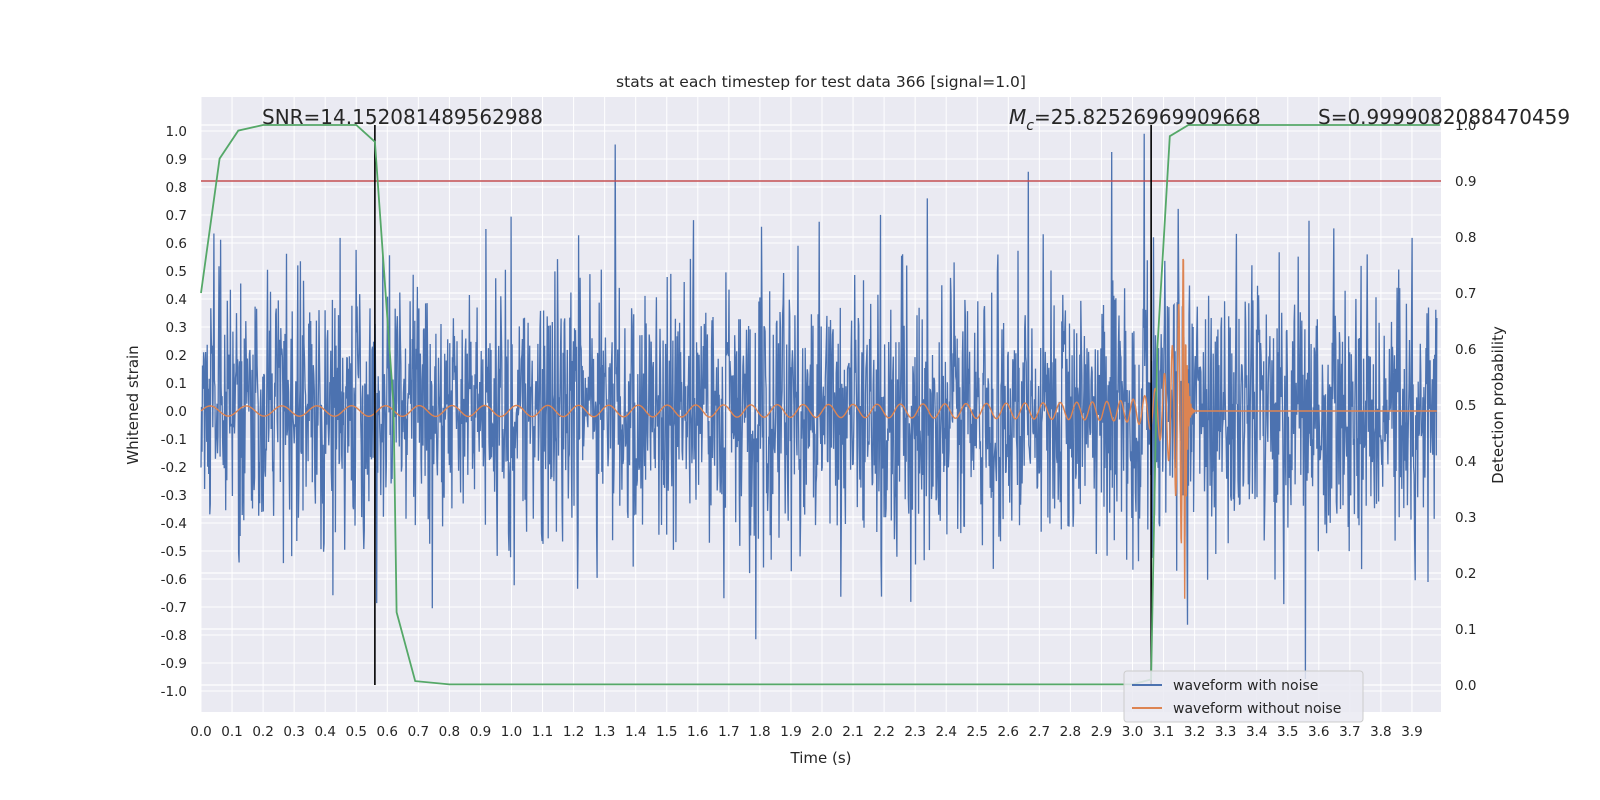  I want to click on x-tick-label: 0.5, so click(356, 732).